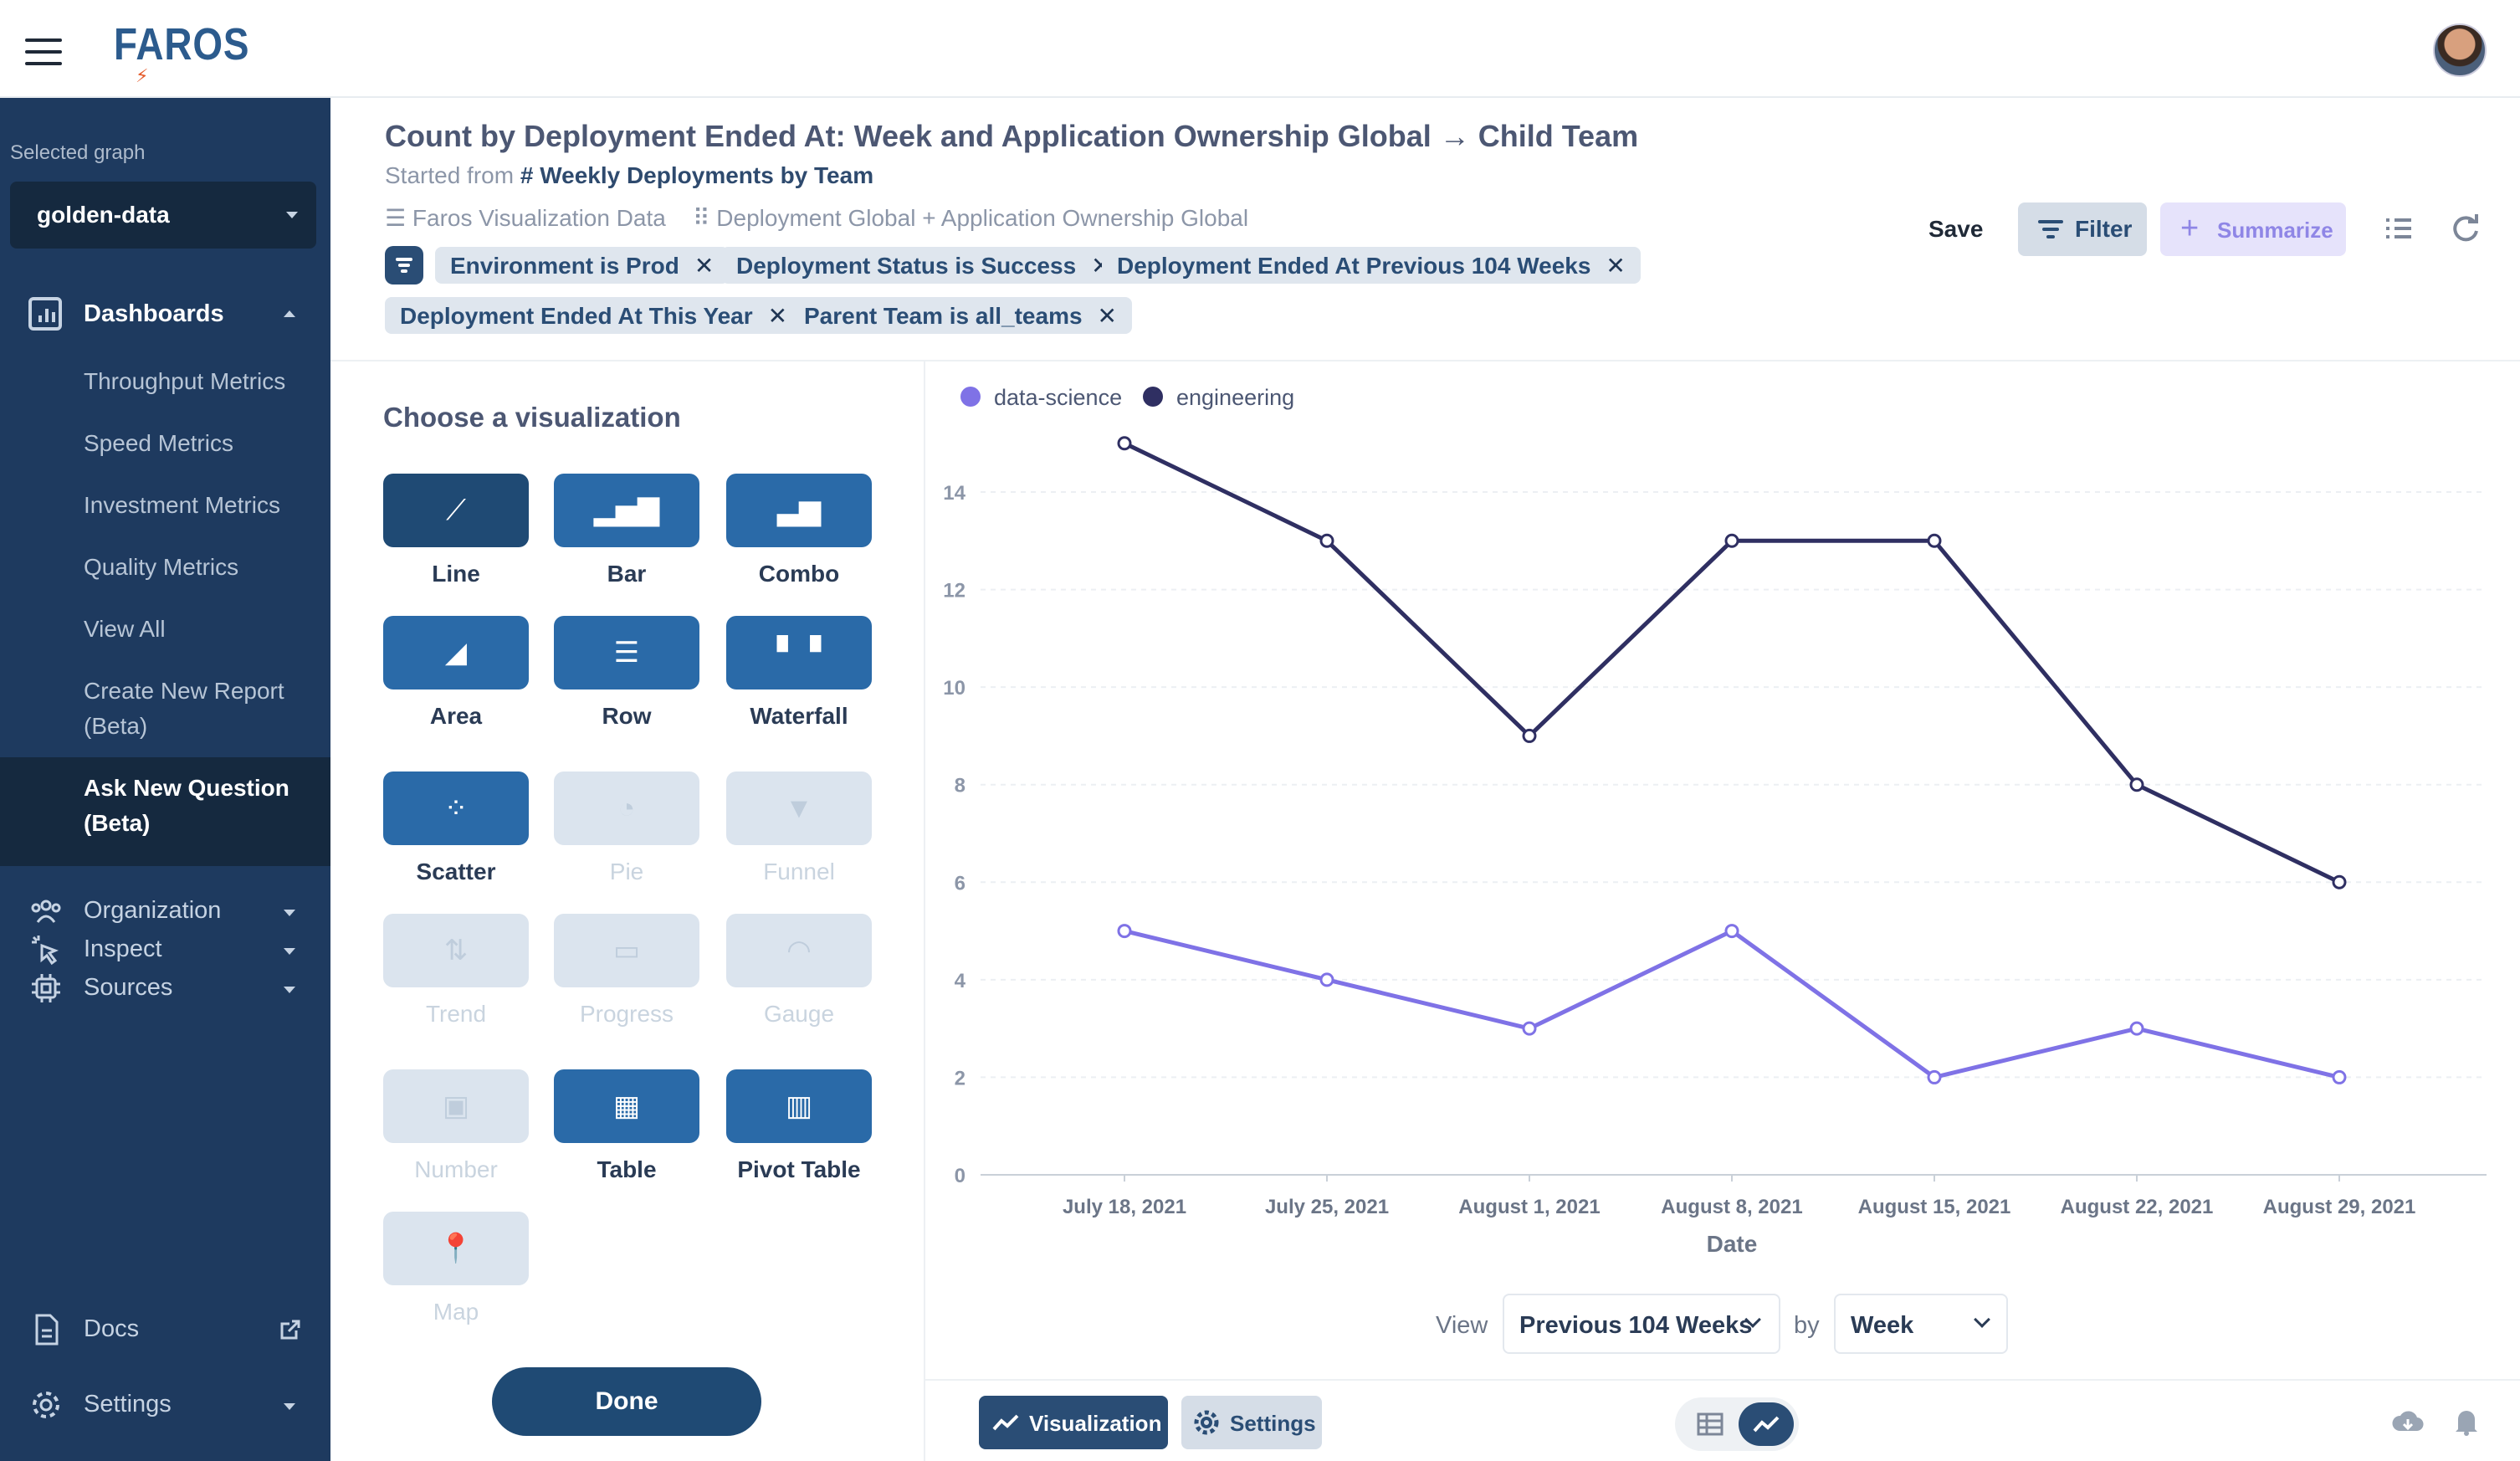 The image size is (2520, 1461). I want to click on graph-select: golden-data, so click(163, 215).